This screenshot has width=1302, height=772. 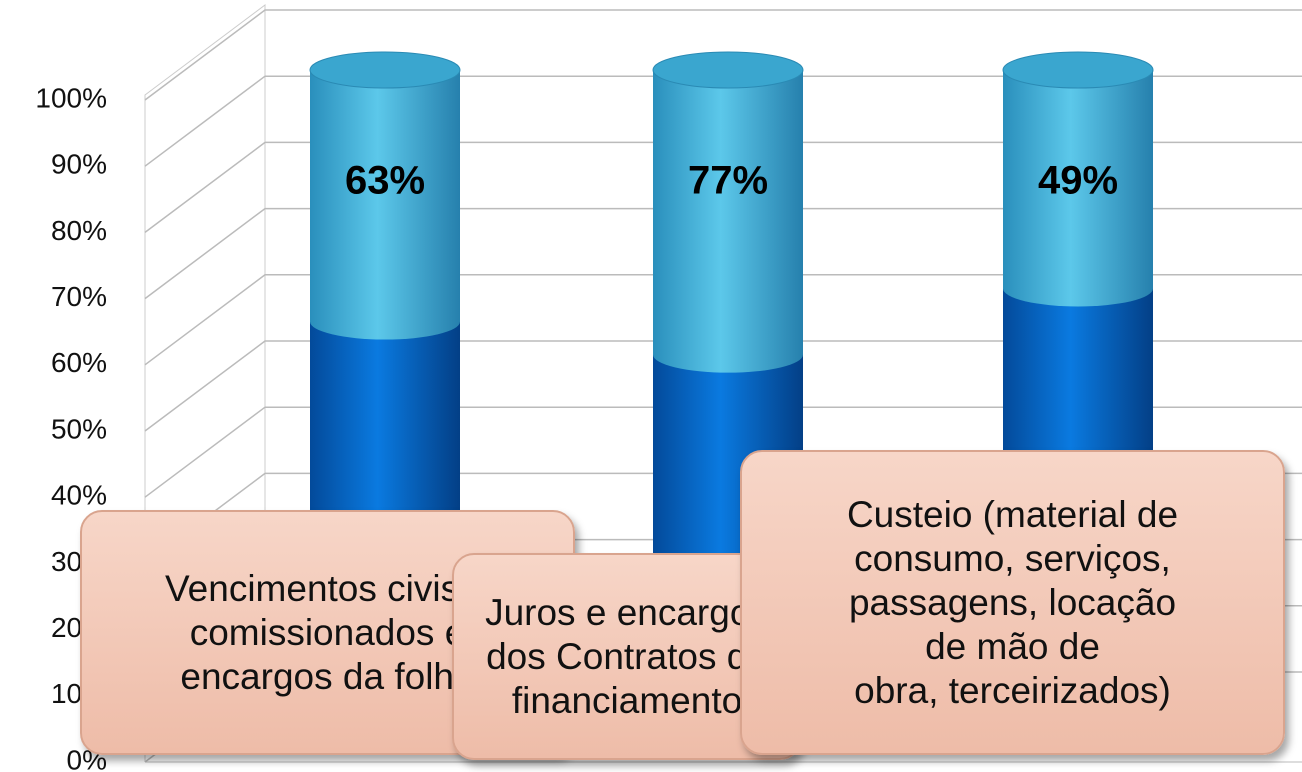 I want to click on y-tick-label: 80%, so click(x=79, y=230).